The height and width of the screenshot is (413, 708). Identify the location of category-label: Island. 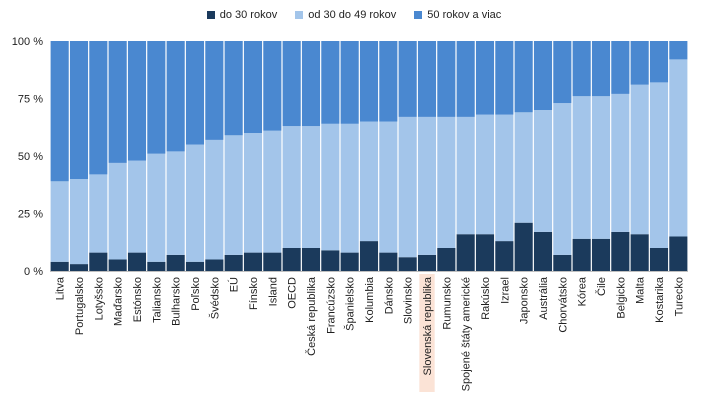
(273, 291).